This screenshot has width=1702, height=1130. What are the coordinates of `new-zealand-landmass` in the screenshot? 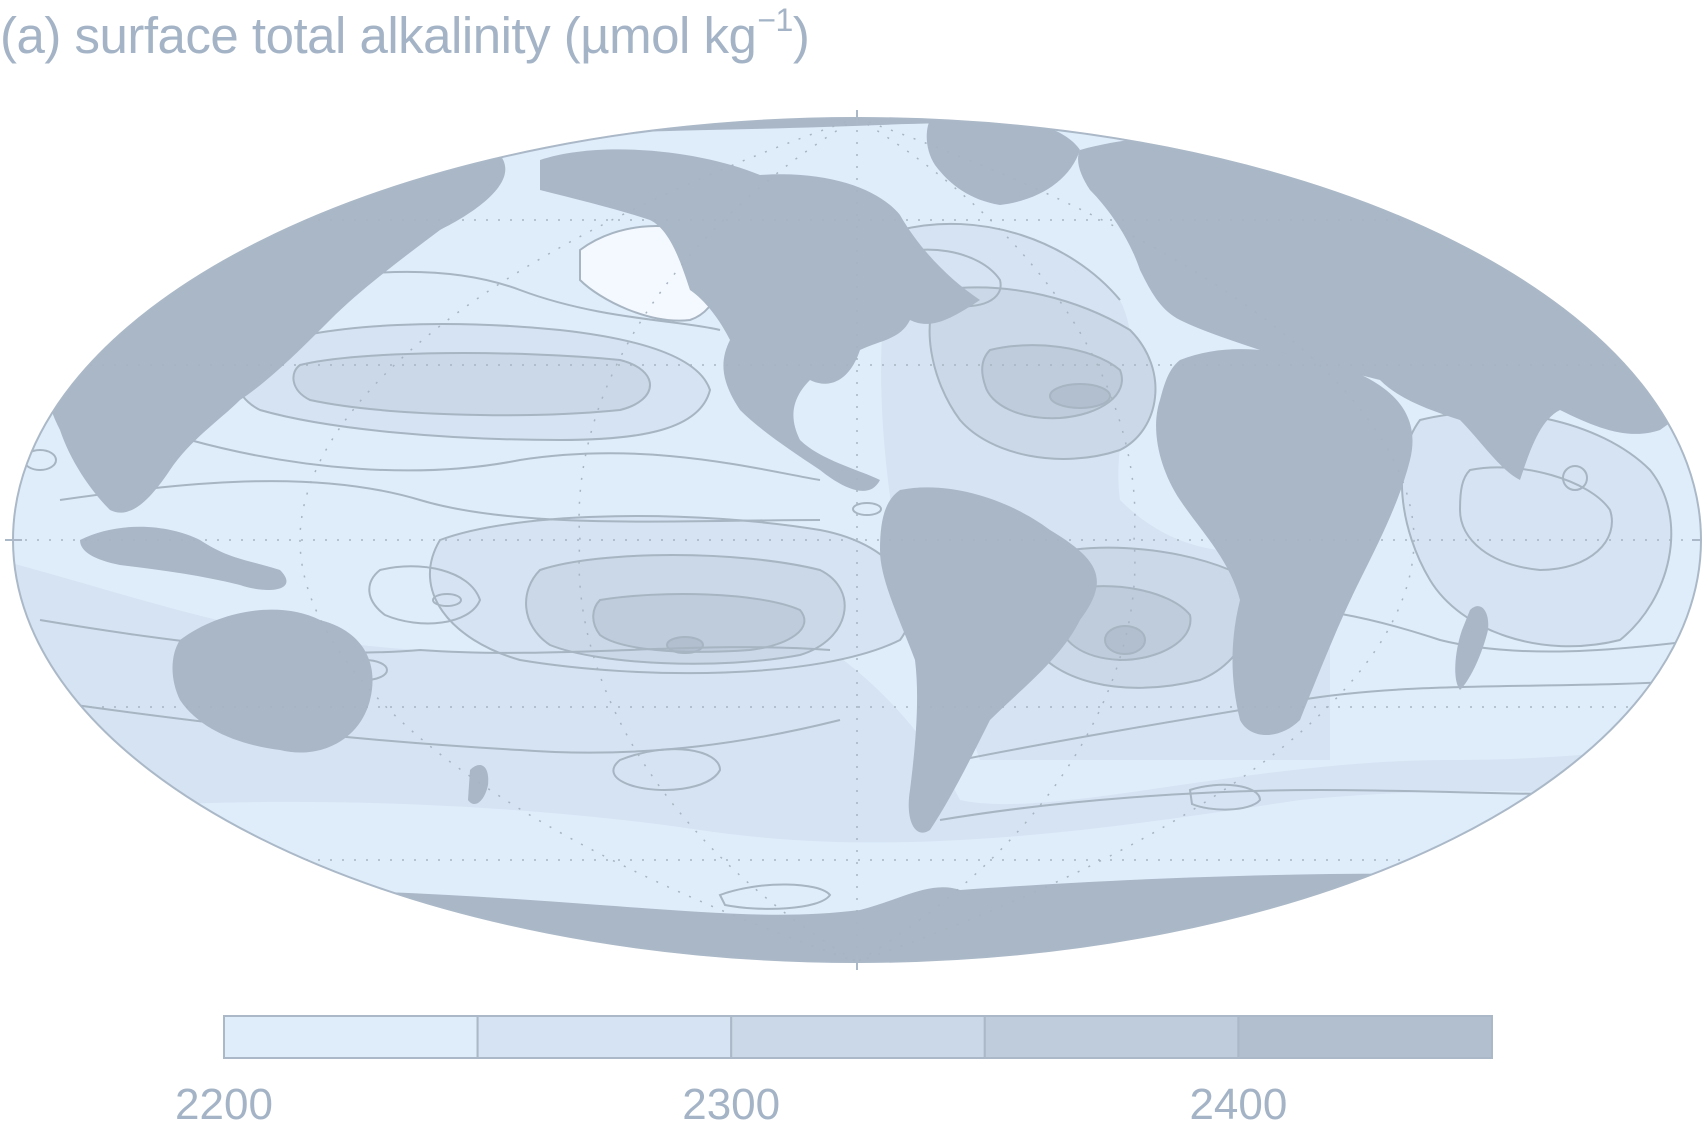 It's located at (478, 785).